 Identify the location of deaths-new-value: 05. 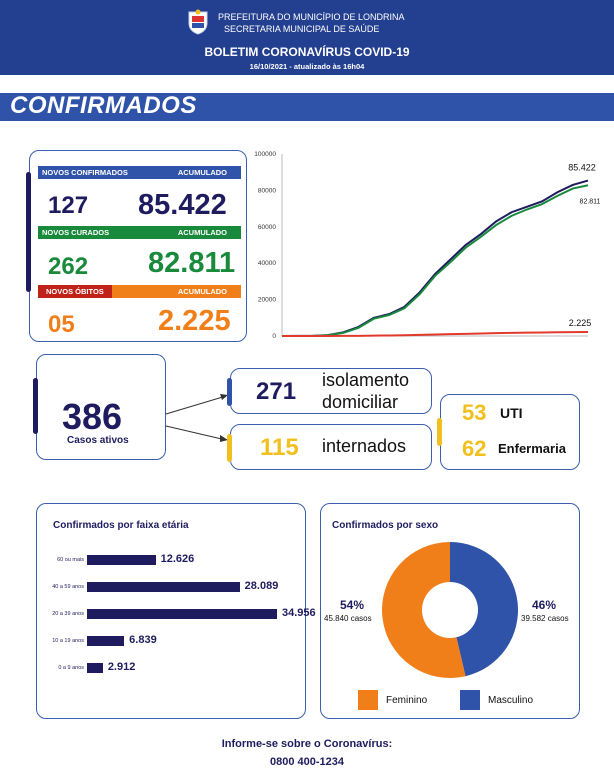
(61, 324).